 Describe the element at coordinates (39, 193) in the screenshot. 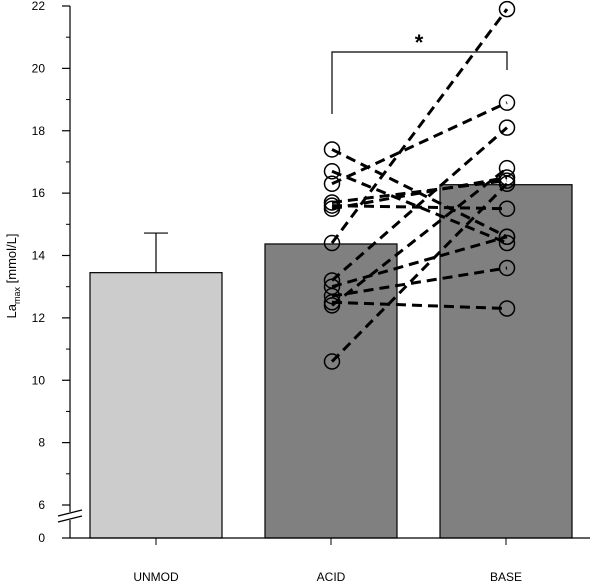

I see `y-tick-label: 16` at that location.